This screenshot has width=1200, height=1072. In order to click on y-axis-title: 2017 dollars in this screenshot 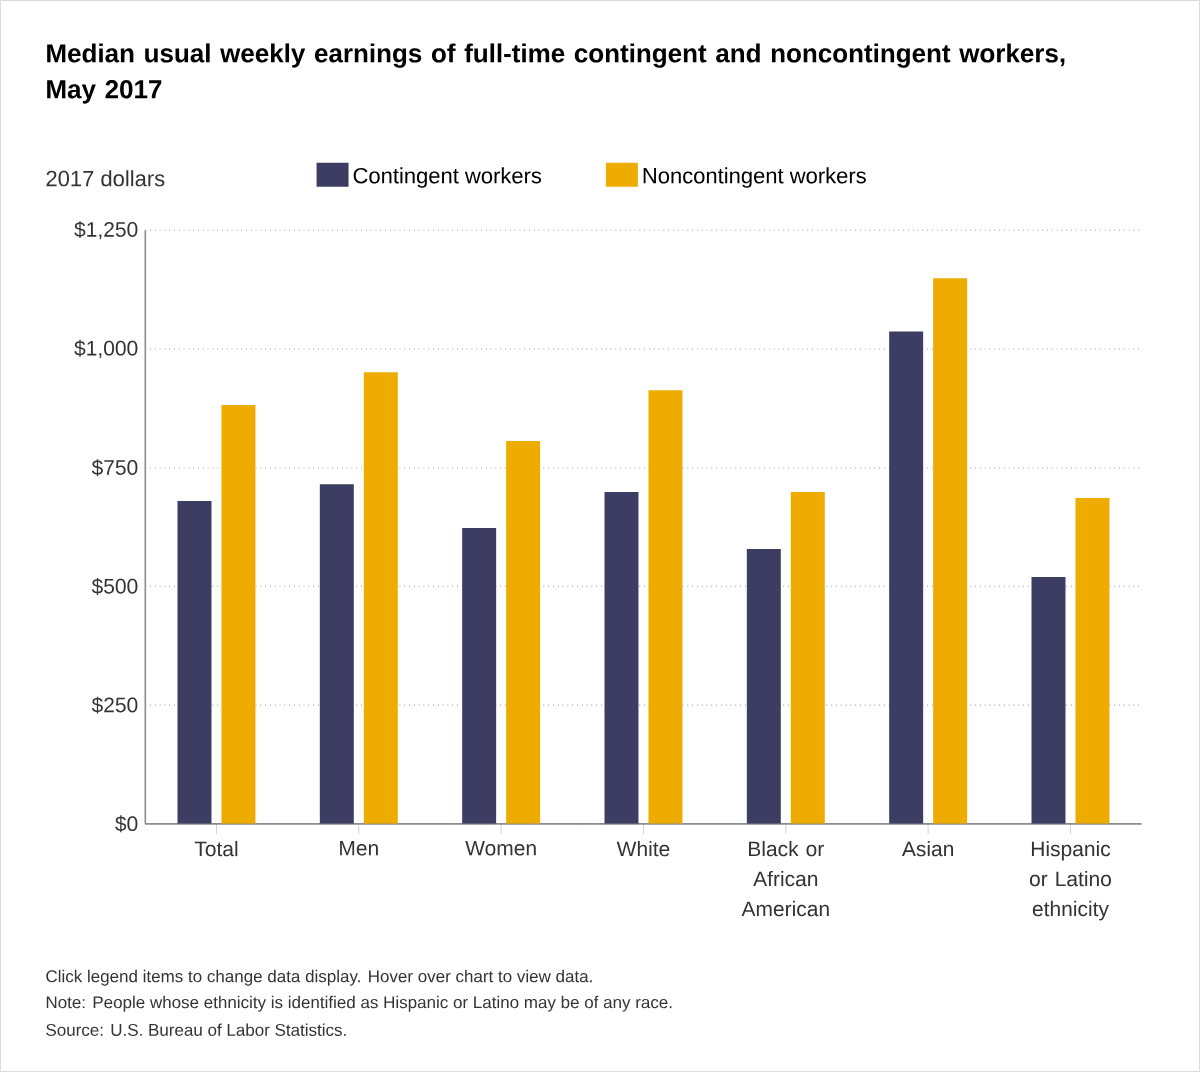, I will do `click(105, 178)`.